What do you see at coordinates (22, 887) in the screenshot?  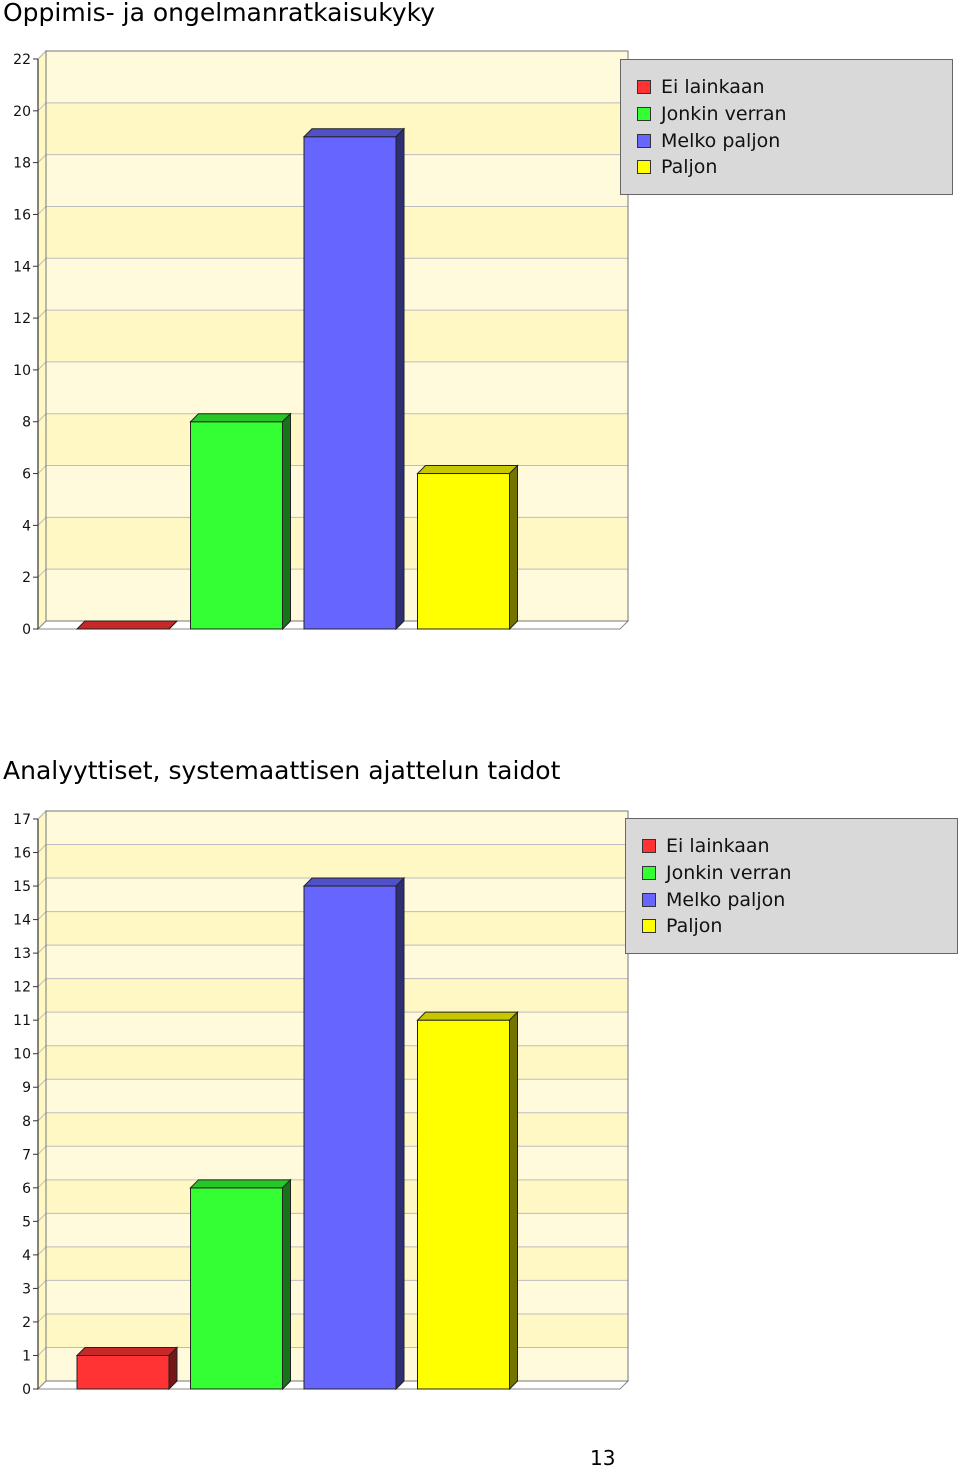 I see `y-tick-label: 15` at bounding box center [22, 887].